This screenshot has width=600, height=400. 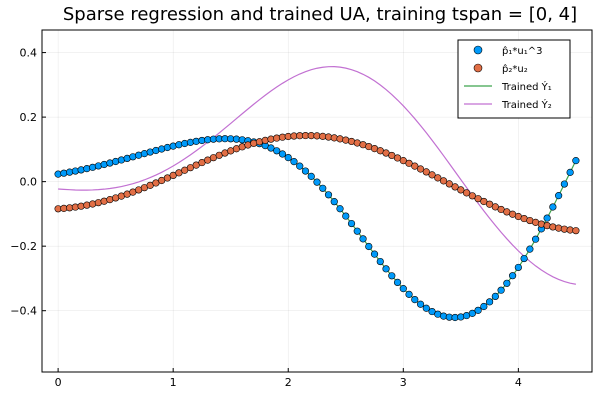 I want to click on legend-label: p̂₂*u₂, so click(x=515, y=69).